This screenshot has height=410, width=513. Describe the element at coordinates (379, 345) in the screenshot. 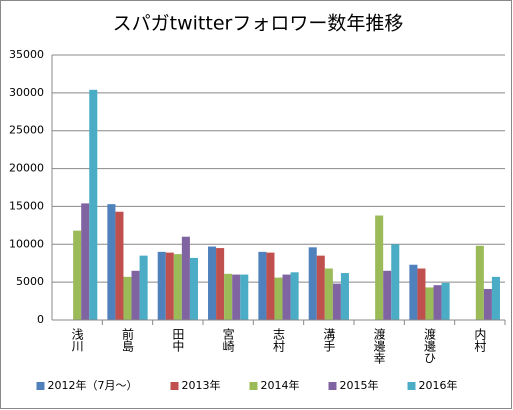

I see `x-tick-label: 渡邊幸` at that location.